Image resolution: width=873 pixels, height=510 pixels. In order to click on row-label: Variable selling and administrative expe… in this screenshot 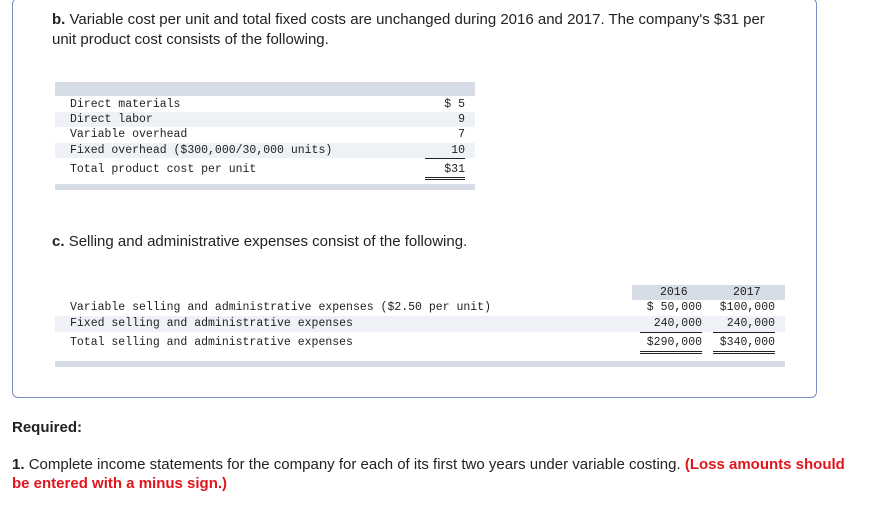, I will do `click(280, 307)`.